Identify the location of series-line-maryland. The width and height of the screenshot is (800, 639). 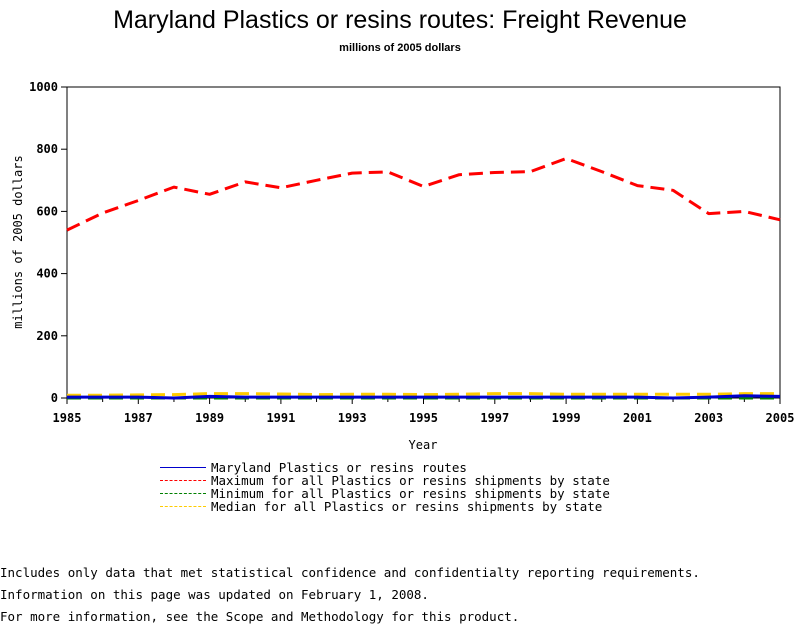
(424, 397).